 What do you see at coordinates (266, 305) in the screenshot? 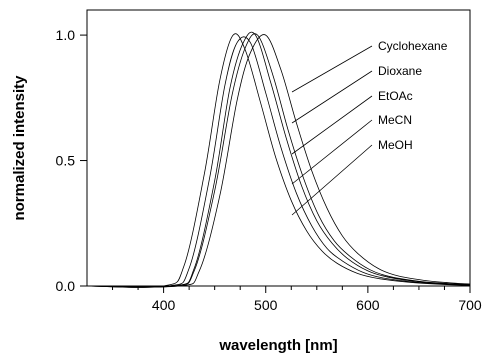
I see `x-tick-label: 500` at bounding box center [266, 305].